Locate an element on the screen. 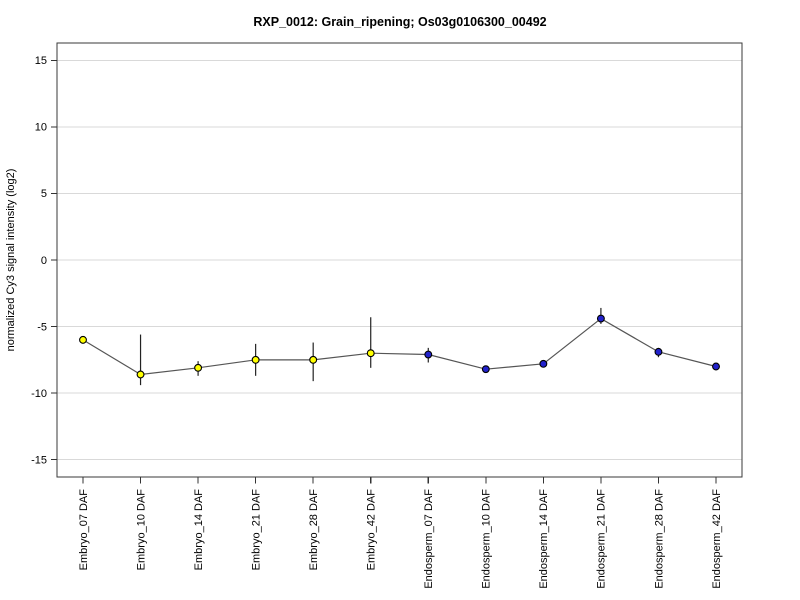  x-tick-label: Endosperm_07 DAF is located at coordinates (429, 539).